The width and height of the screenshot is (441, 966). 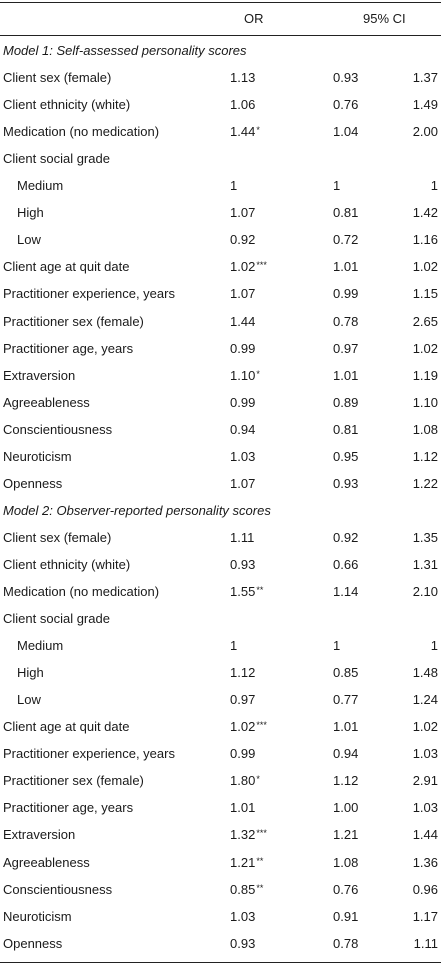 I want to click on odds-ratio-cell: 1.80*, so click(x=245, y=780).